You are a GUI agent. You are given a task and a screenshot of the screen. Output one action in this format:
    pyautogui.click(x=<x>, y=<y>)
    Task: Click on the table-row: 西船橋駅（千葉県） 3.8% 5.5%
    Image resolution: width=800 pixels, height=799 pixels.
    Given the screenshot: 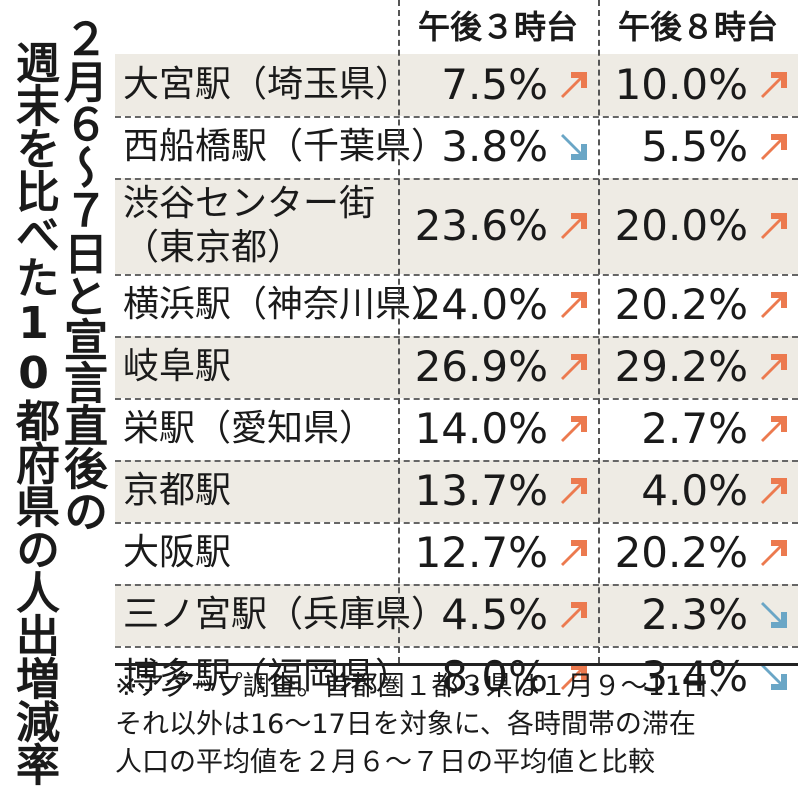 What is the action you would take?
    pyautogui.click(x=456, y=147)
    